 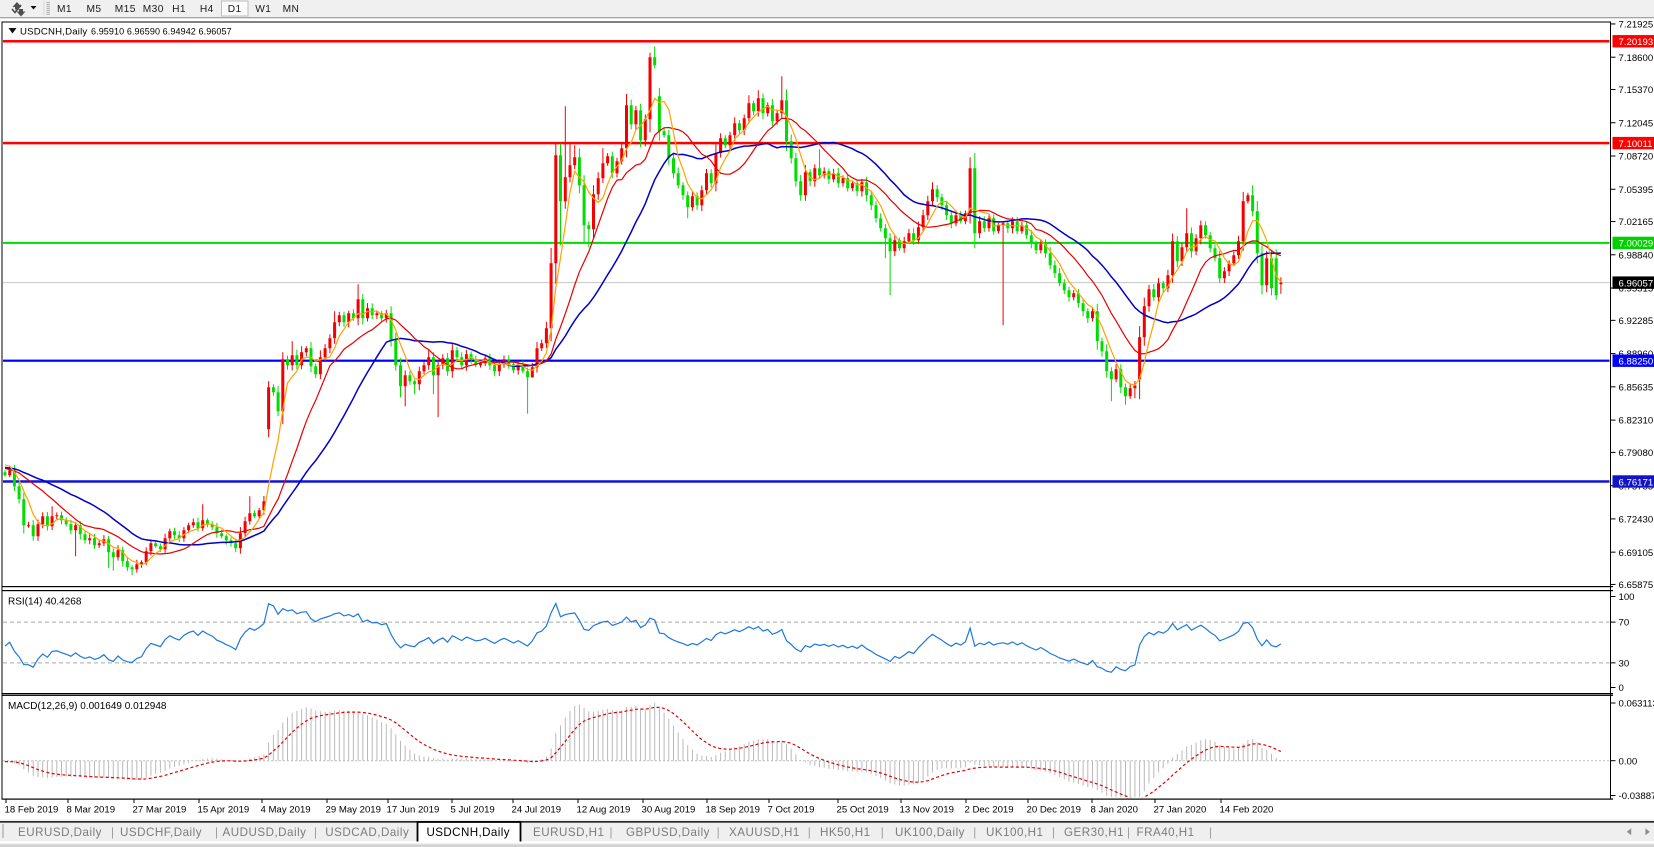 I want to click on svg-text: 29 May 2019, so click(x=353, y=810).